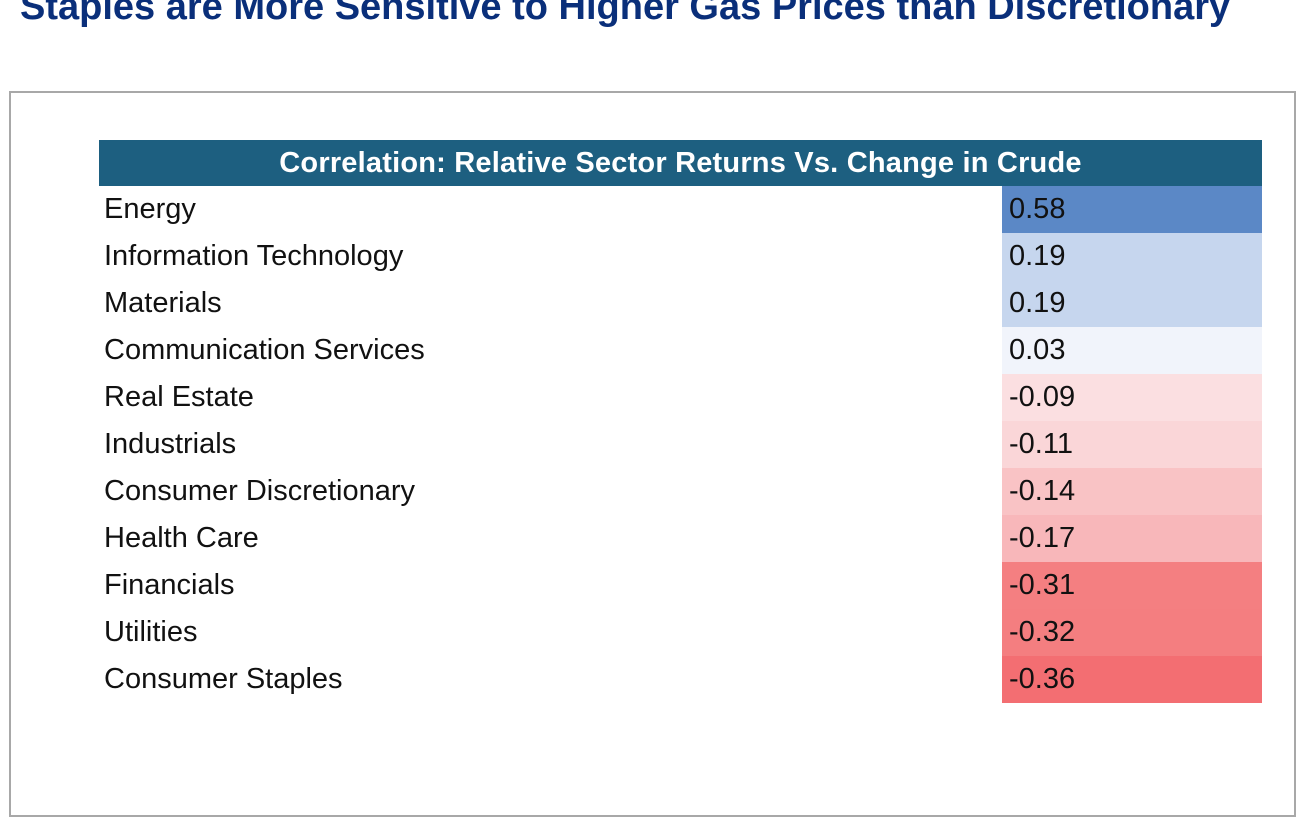 The height and width of the screenshot is (828, 1309). Describe the element at coordinates (680, 209) in the screenshot. I see `table-row: Energy 0.58` at that location.